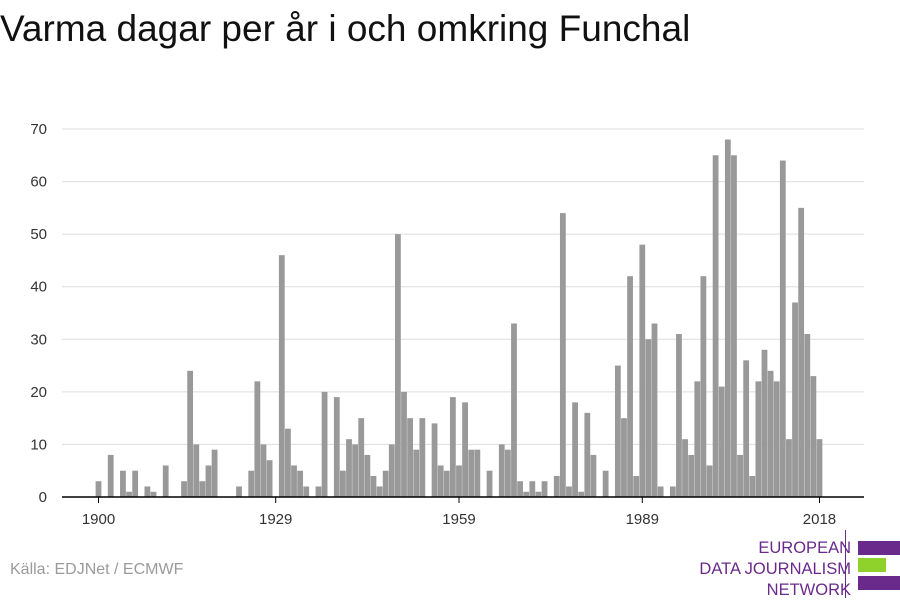 The width and height of the screenshot is (900, 601). I want to click on y-tick-label: 30, so click(38, 339).